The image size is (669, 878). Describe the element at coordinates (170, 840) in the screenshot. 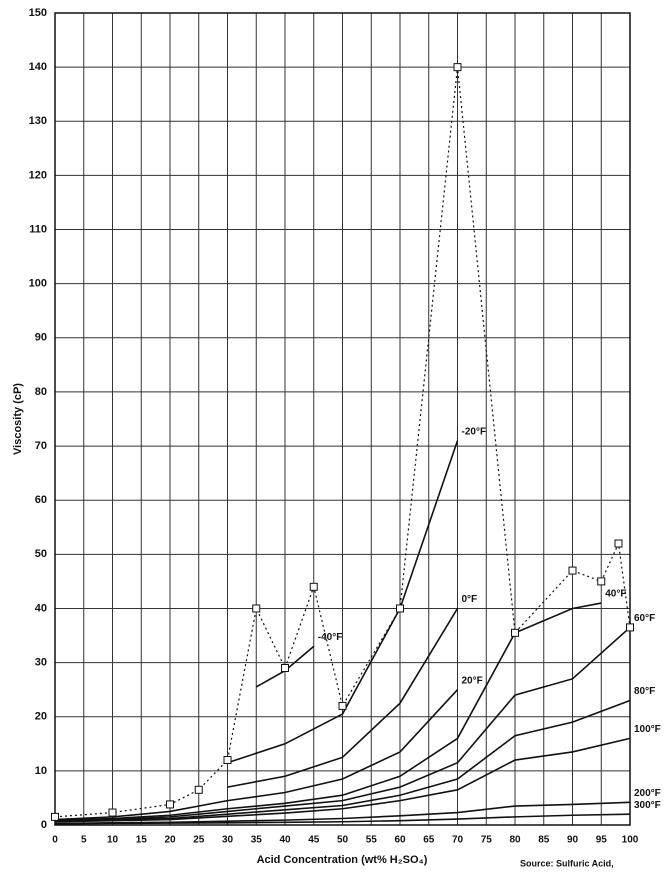

I see `x-tick-label: 20` at that location.